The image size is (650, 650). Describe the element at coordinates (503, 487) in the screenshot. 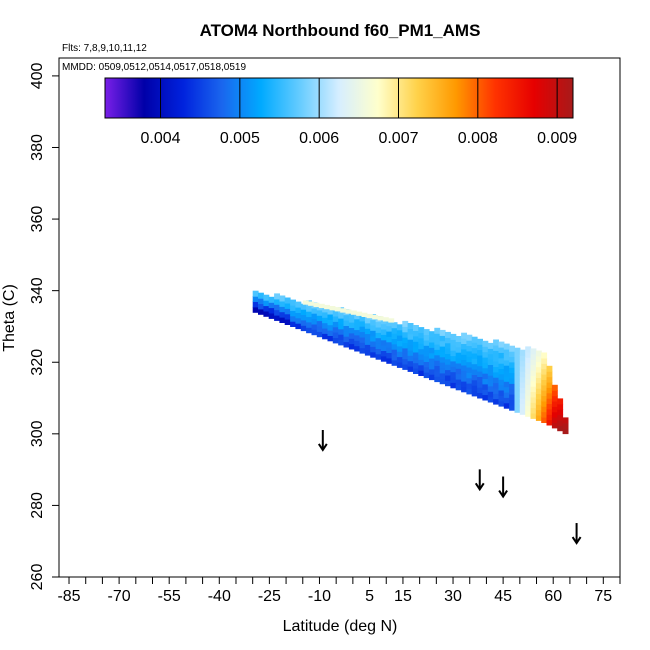

I see `down-arrow-icon` at that location.